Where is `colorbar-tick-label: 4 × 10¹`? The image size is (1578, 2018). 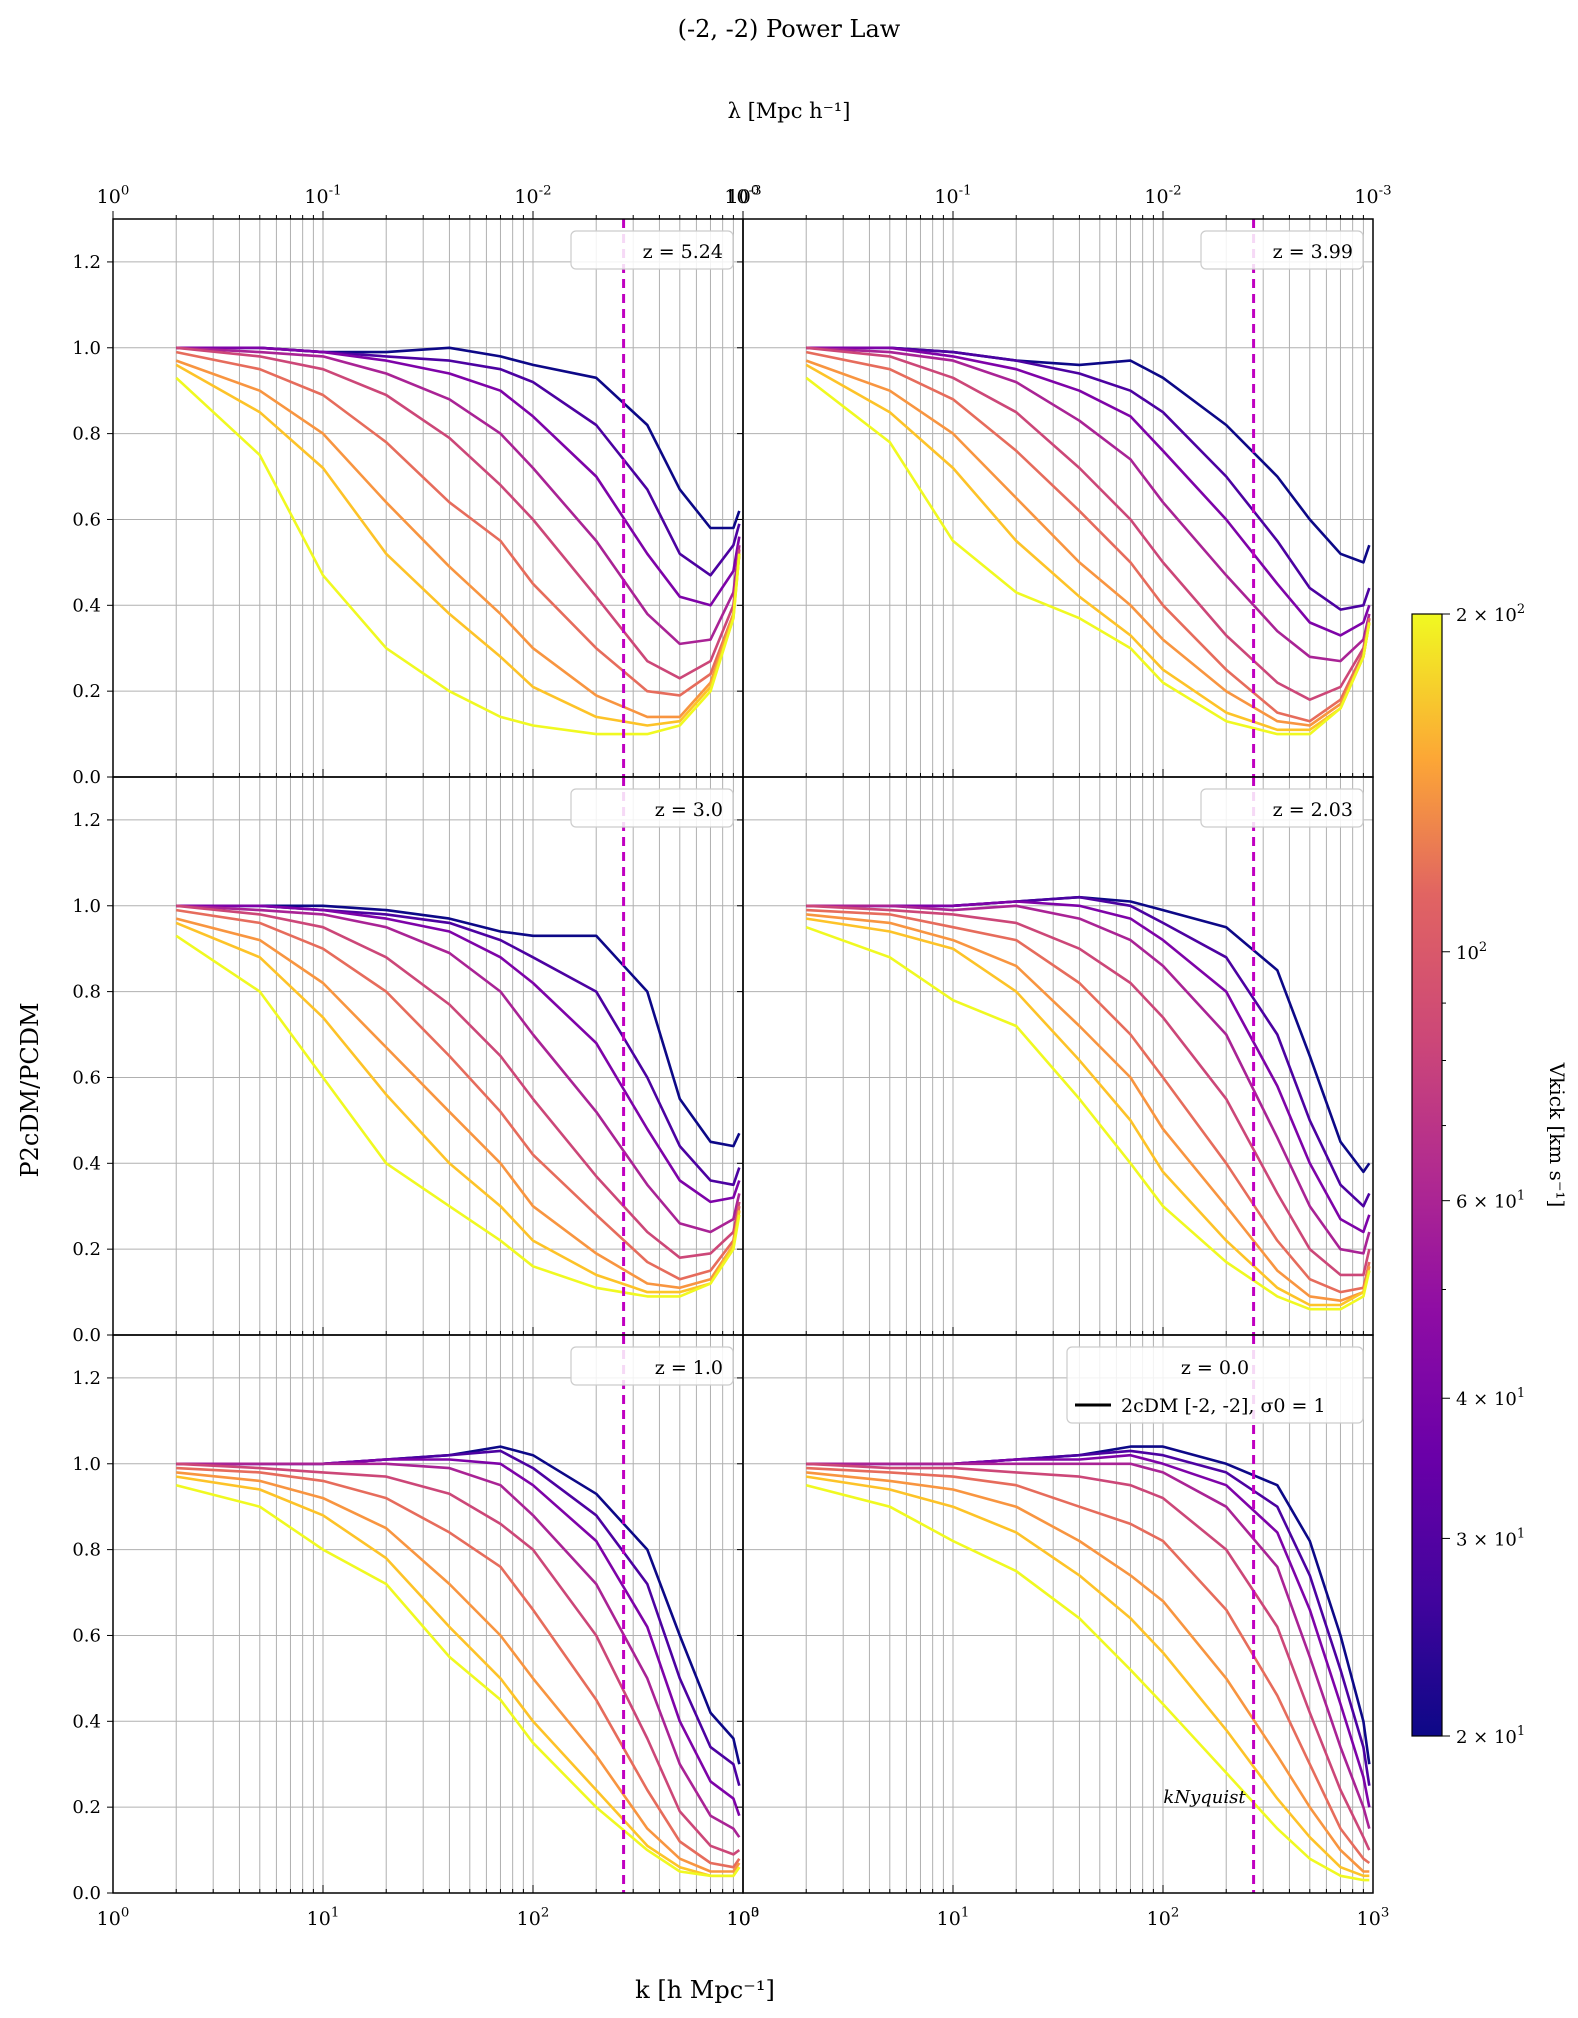 colorbar-tick-label: 4 × 10¹ is located at coordinates (1490, 1398).